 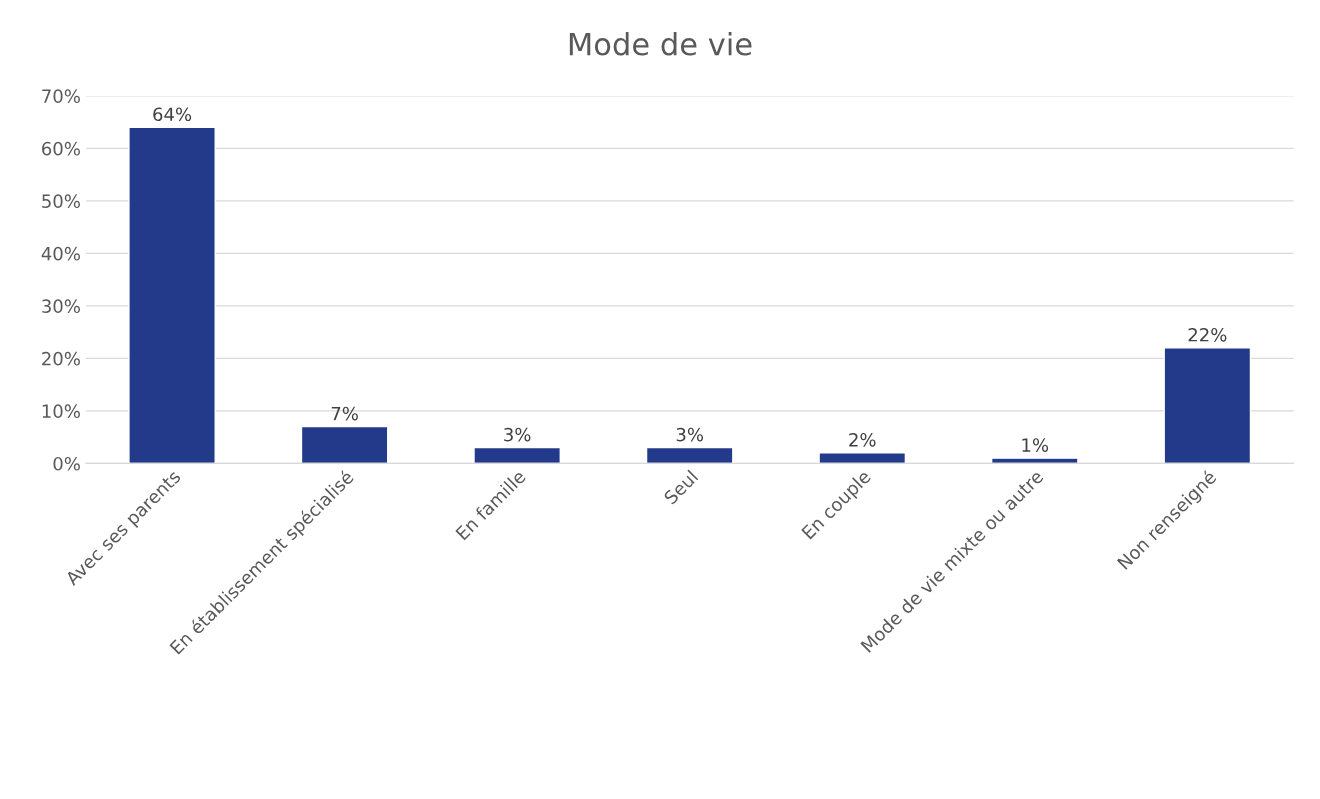 I want to click on data-label: 22%, so click(x=1207, y=334).